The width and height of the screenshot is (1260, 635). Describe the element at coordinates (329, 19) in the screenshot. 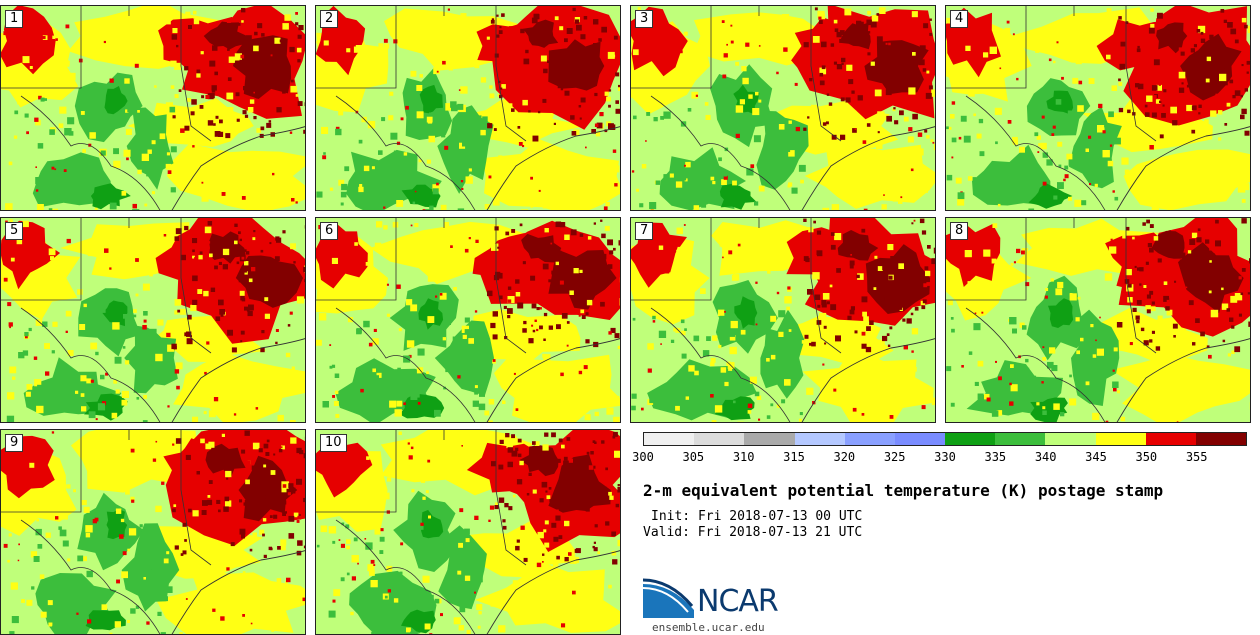

I see `member-label: 2` at that location.